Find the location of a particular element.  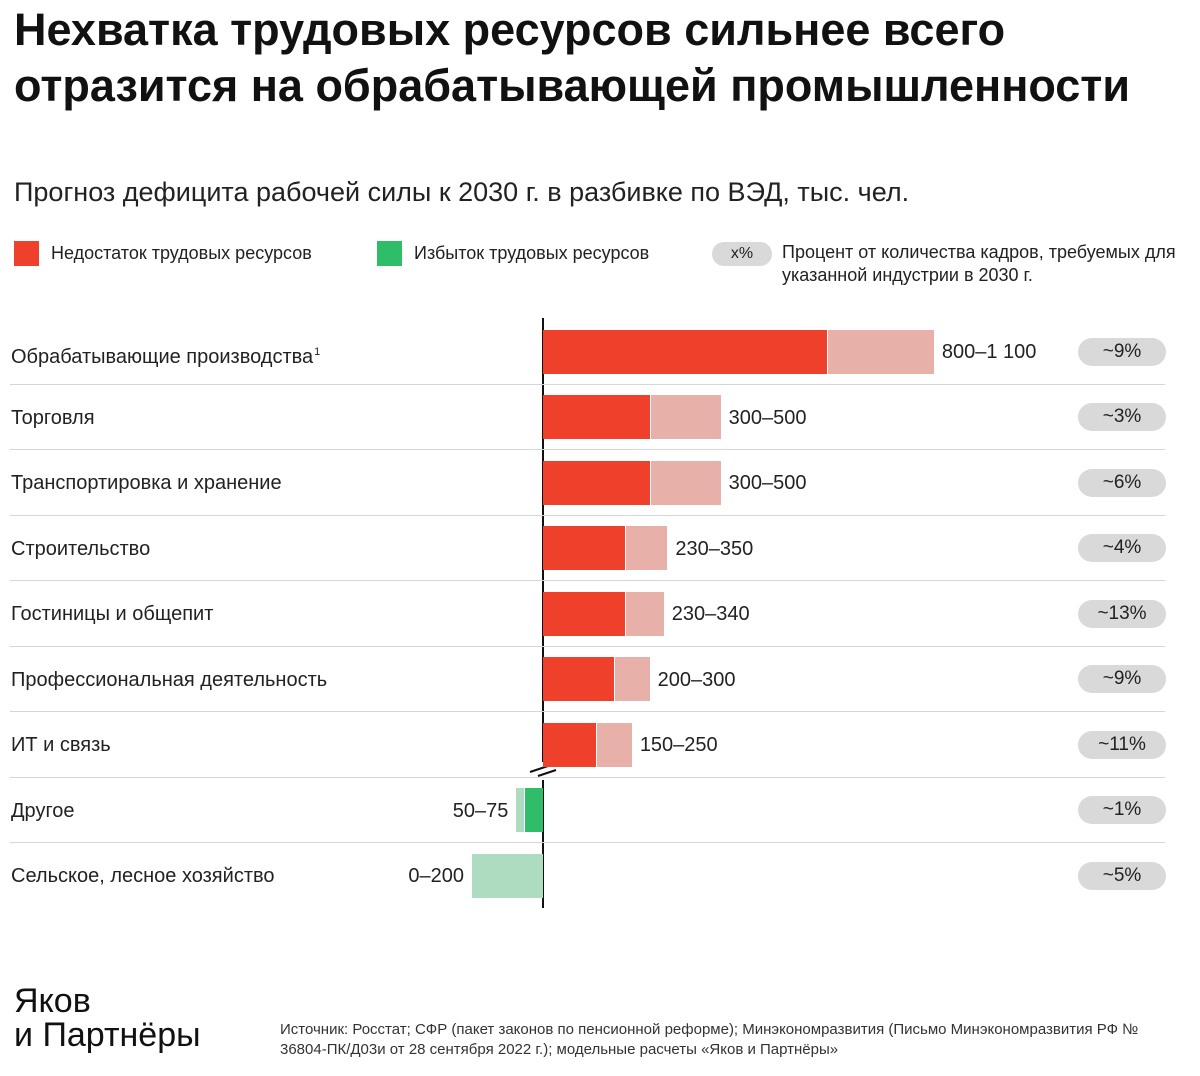

range-value-label: 230–350 is located at coordinates (714, 548).